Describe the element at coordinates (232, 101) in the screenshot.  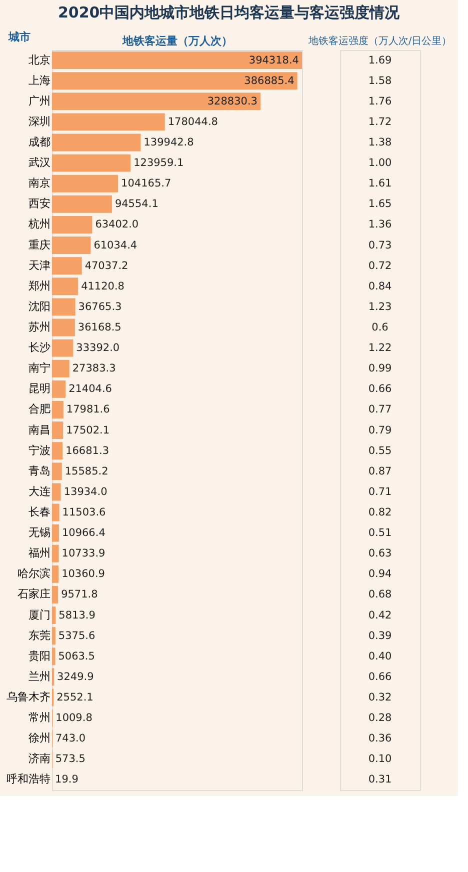
I see `data-label: 328830.3` at that location.